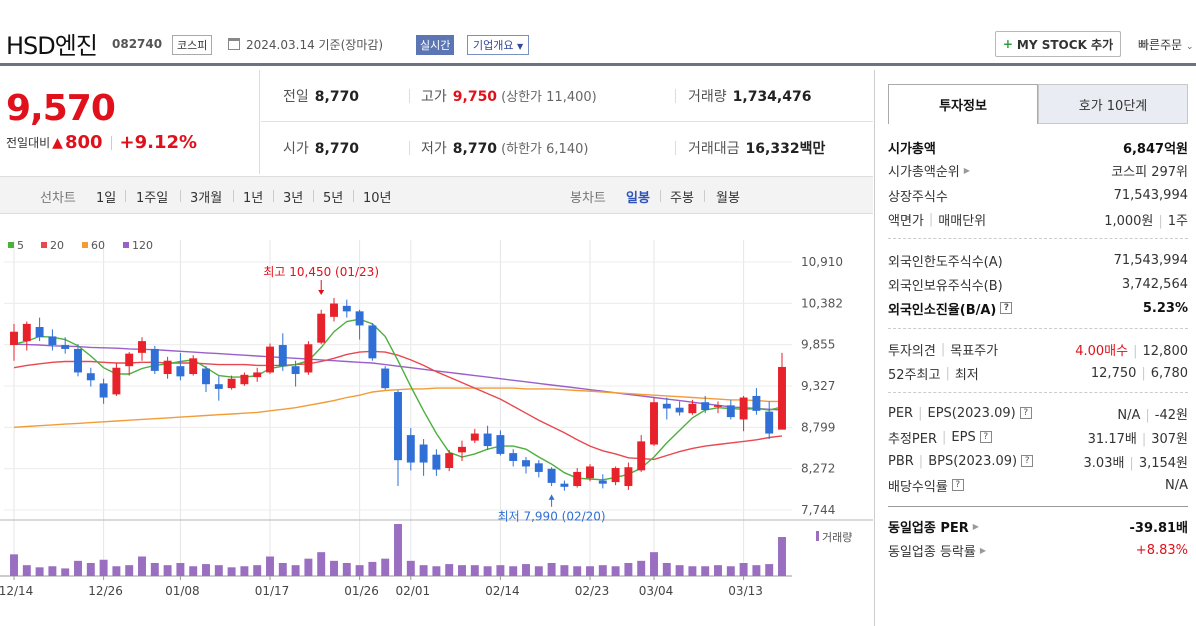 Image resolution: width=1196 pixels, height=626 pixels. What do you see at coordinates (966, 375) in the screenshot?
I see `wk52-low-label: 최저` at bounding box center [966, 375].